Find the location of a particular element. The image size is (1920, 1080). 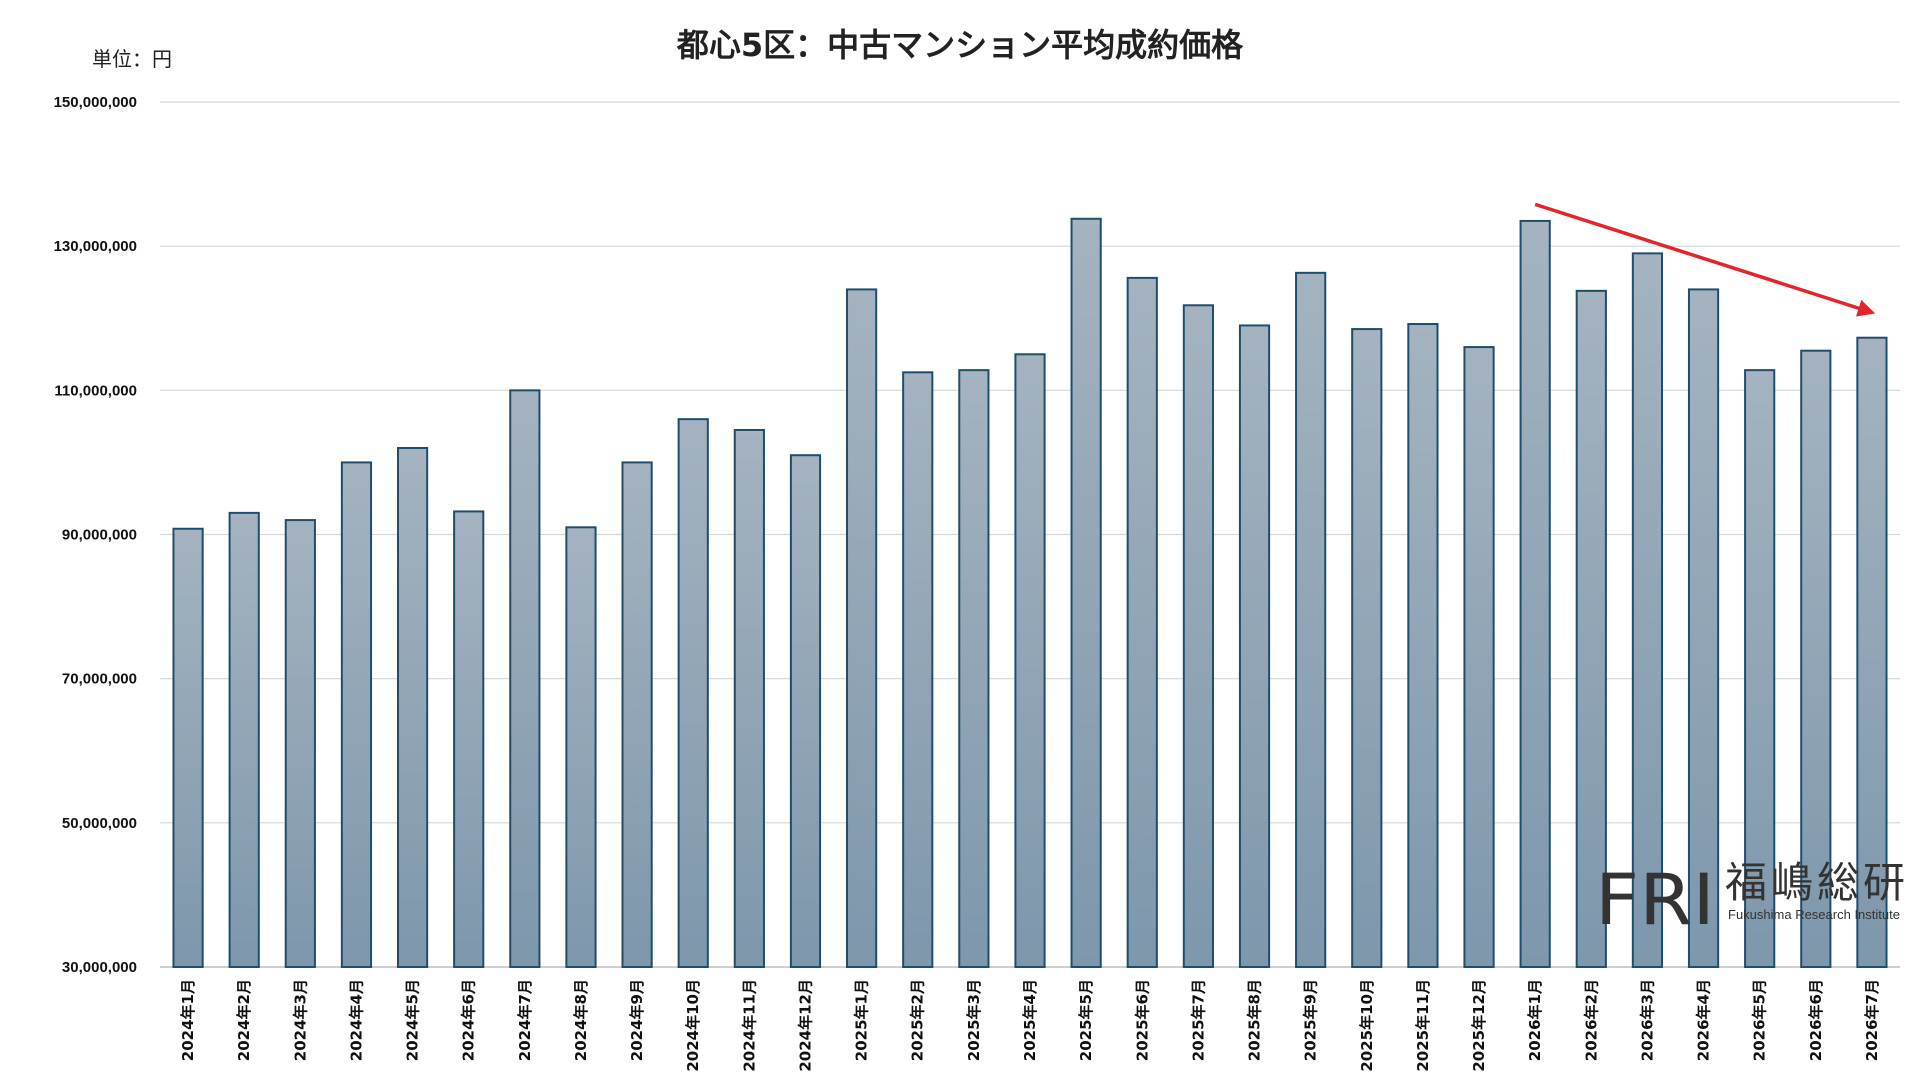

x-tick-label: 2024年7月 is located at coordinates (525, 1020).